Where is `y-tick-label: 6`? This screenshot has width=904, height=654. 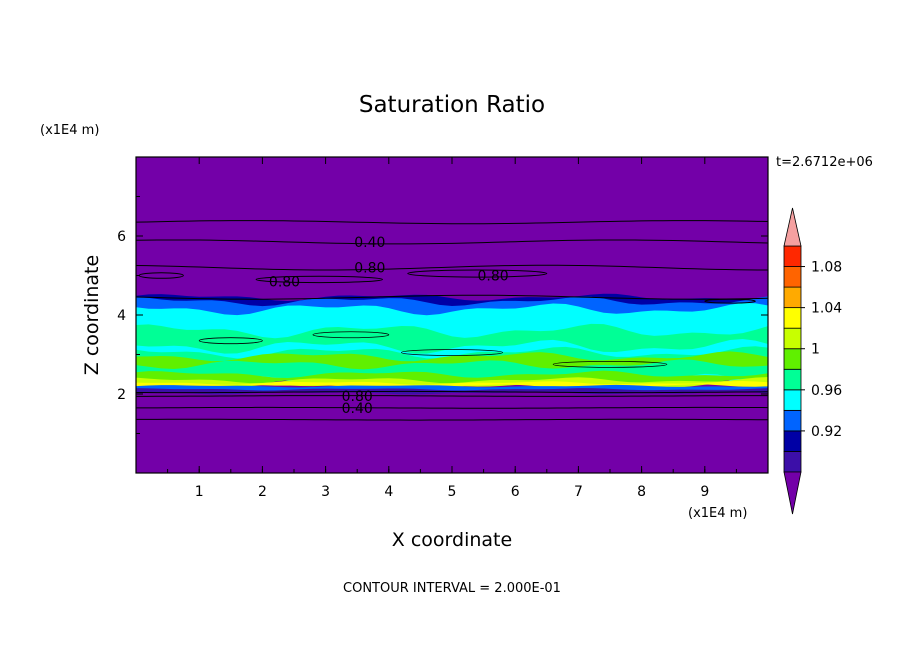
y-tick-label: 6 is located at coordinates (121, 237).